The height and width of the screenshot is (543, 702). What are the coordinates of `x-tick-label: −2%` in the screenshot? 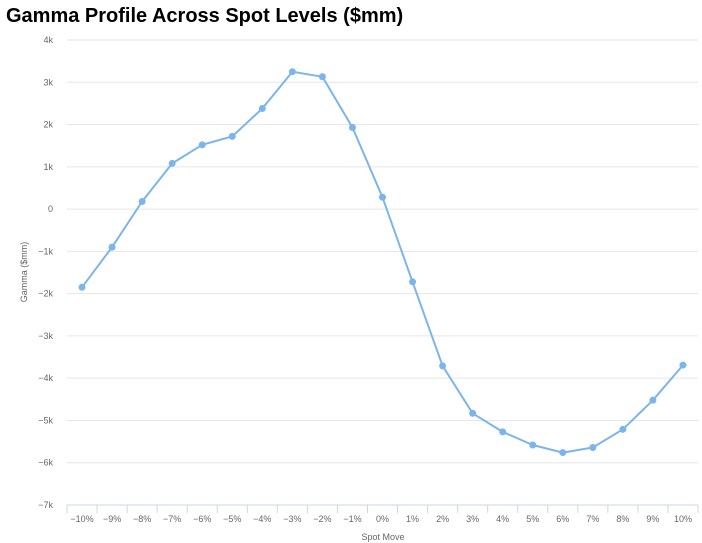 It's located at (322, 519).